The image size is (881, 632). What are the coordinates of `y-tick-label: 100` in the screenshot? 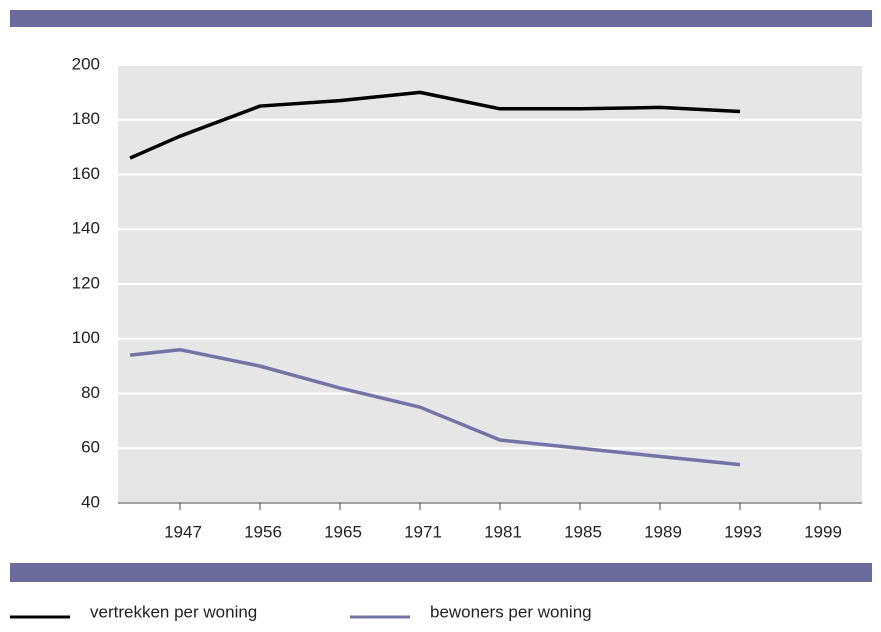 It's located at (86, 337).